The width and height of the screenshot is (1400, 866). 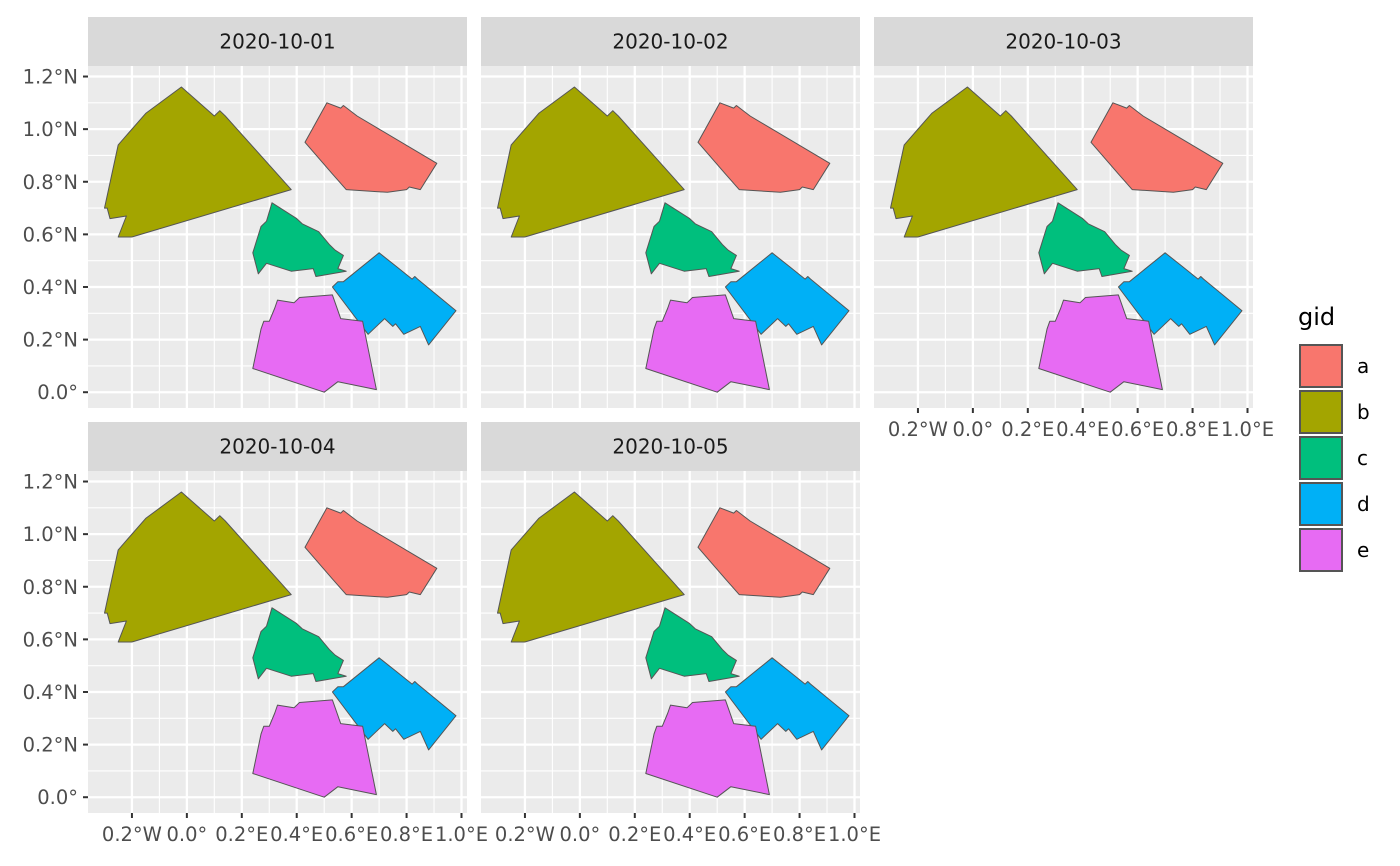 What do you see at coordinates (1321, 366) in the screenshot?
I see `legend-key-a` at bounding box center [1321, 366].